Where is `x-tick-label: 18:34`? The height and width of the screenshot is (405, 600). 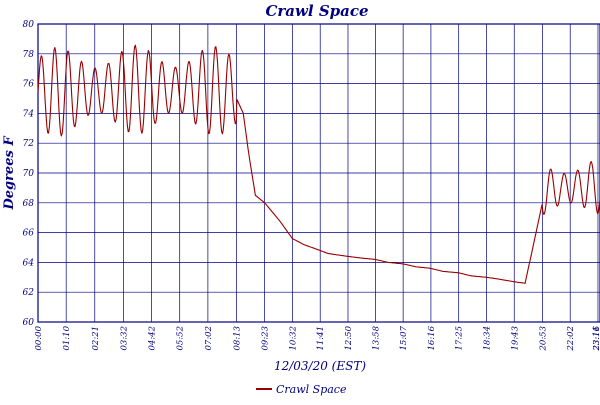
x-tick-label: 18:34 is located at coordinates (487, 338).